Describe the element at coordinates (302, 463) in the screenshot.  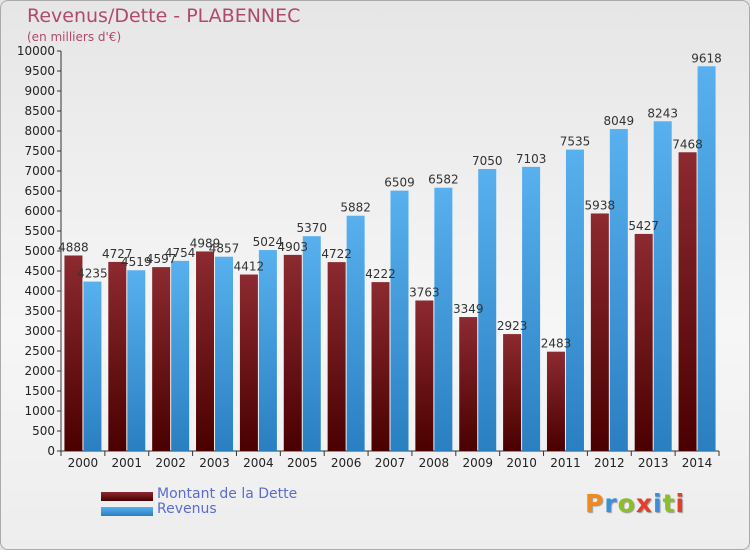
I see `x-tick-label: 2005` at that location.